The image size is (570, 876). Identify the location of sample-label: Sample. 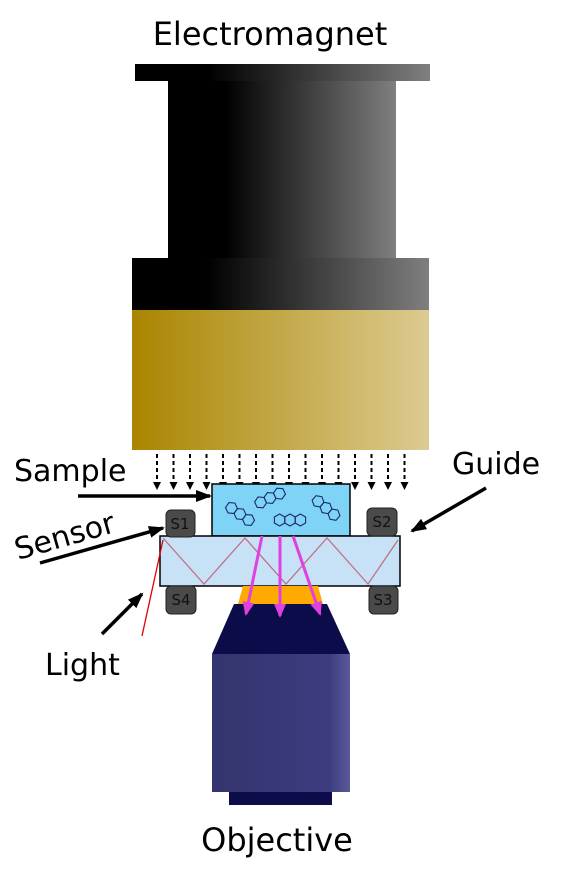
(70, 471).